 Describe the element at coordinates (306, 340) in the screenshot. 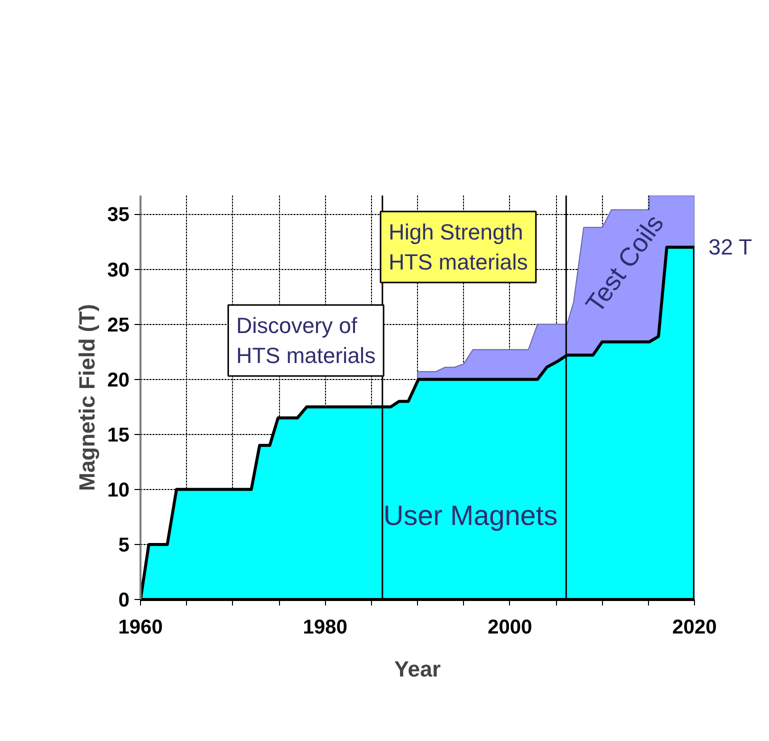

I see `ref-line-label: Discovery of HTS materials` at that location.